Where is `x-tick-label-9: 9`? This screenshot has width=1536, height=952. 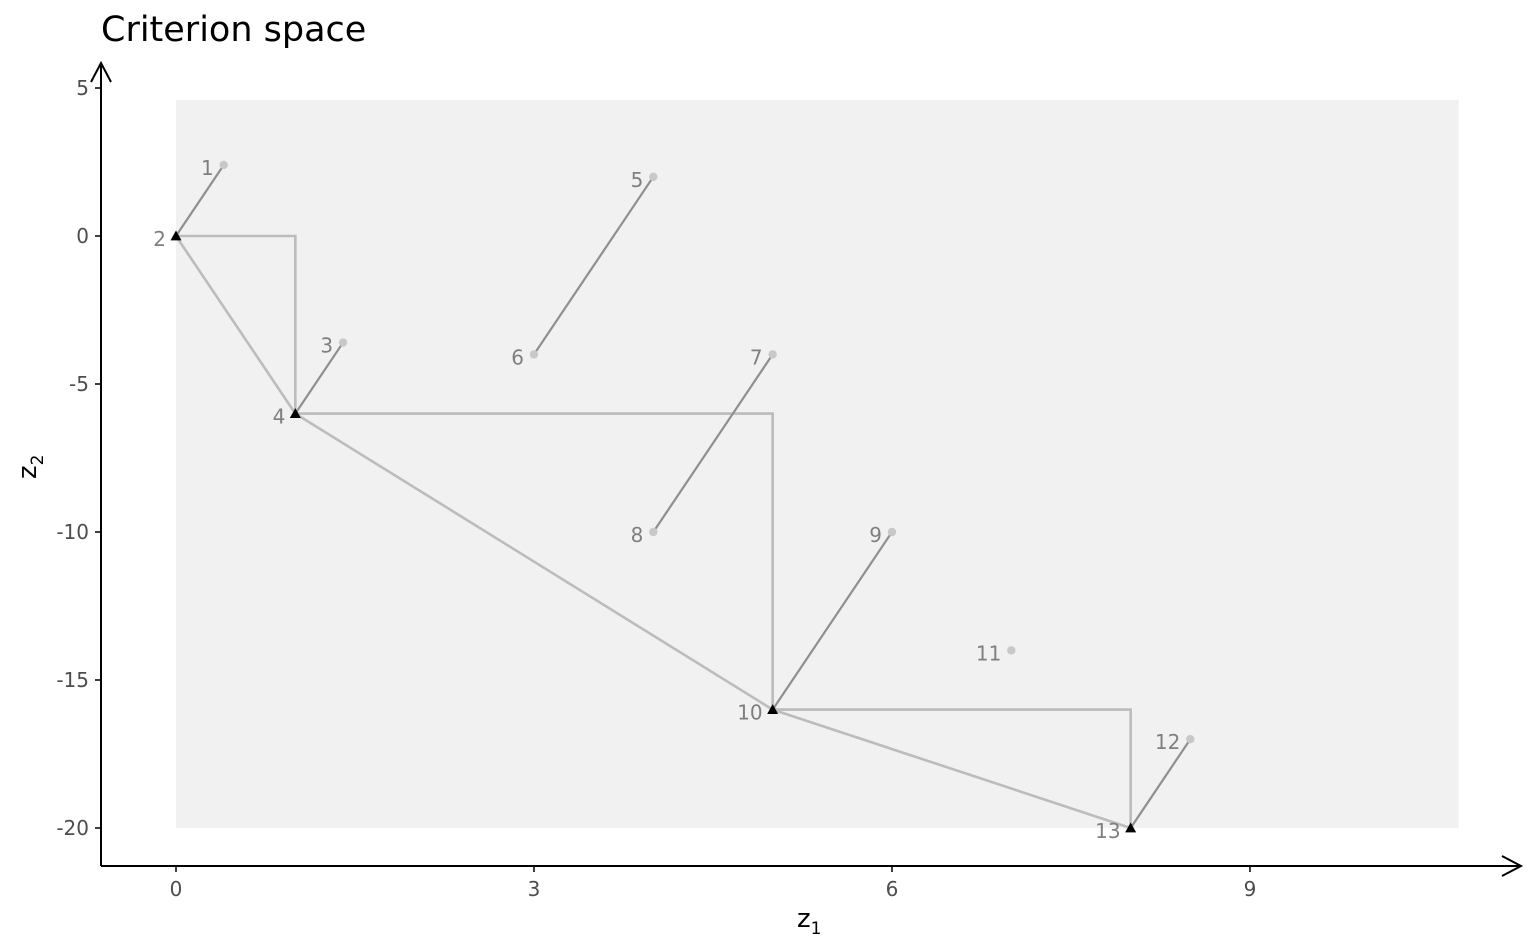 x-tick-label-9: 9 is located at coordinates (1250, 889).